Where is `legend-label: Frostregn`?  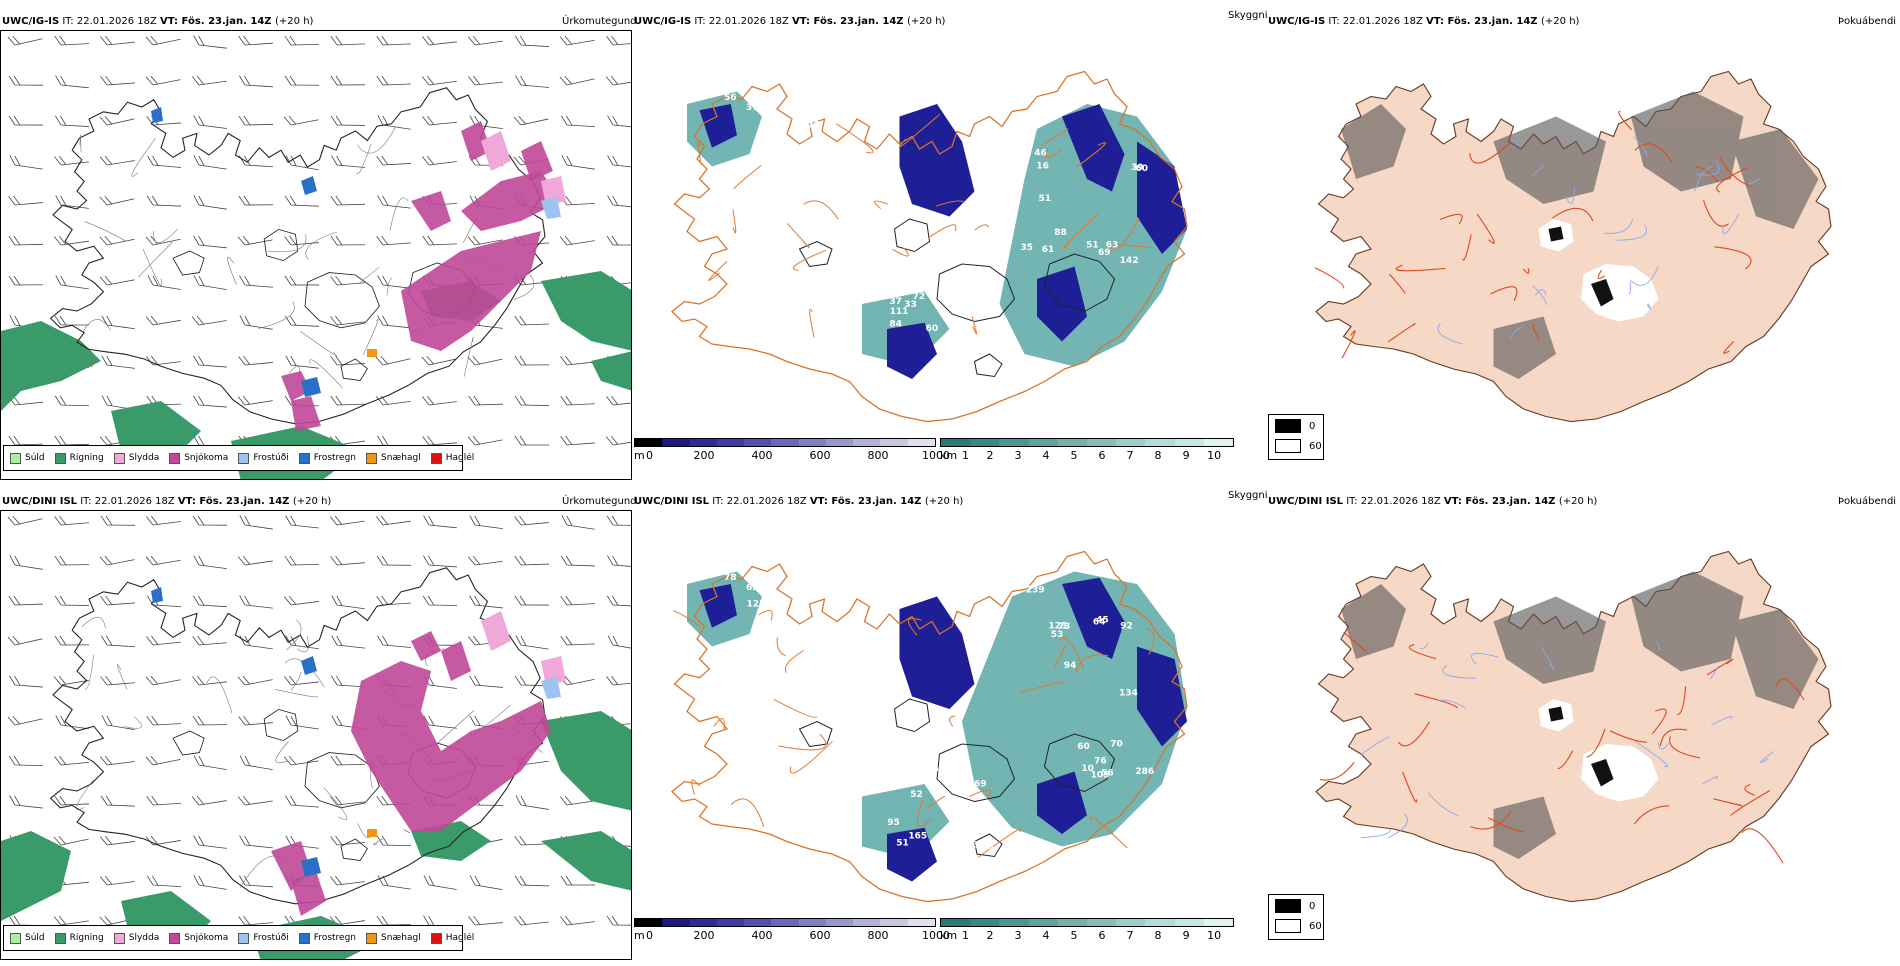
legend-label: Frostregn is located at coordinates (335, 458).